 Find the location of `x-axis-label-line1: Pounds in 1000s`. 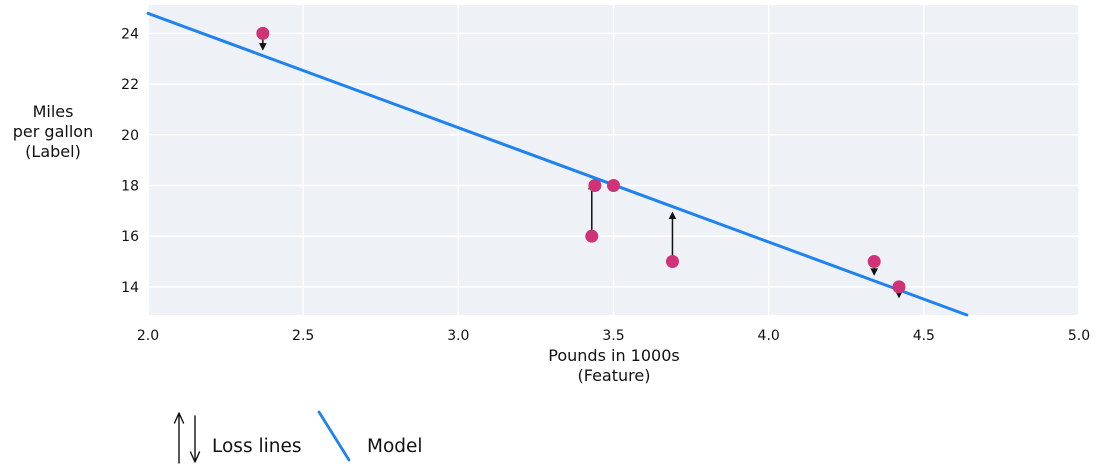

x-axis-label-line1: Pounds in 1000s is located at coordinates (614, 355).